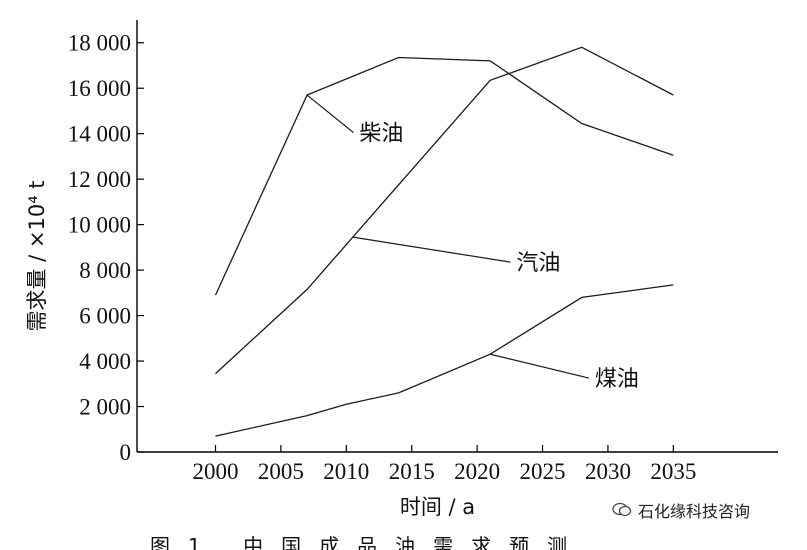  I want to click on watermark: 石化缘科技咨询, so click(681, 510).